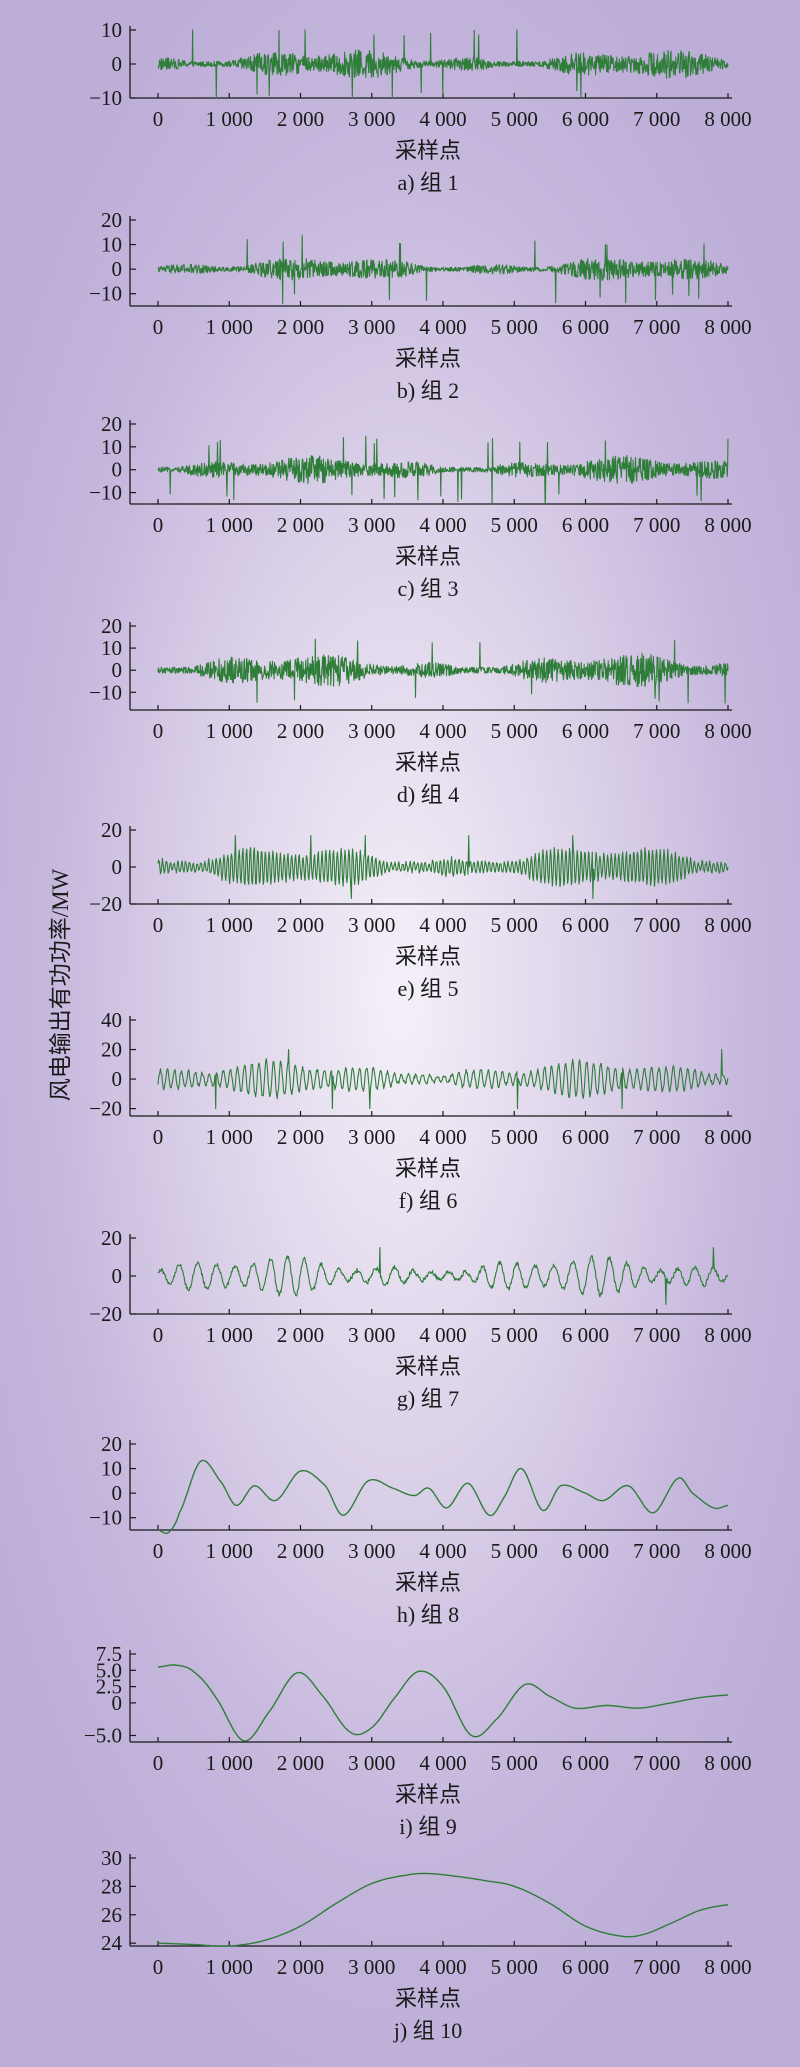  What do you see at coordinates (109, 1654) in the screenshot?
I see `y-tick-label: 7.5` at bounding box center [109, 1654].